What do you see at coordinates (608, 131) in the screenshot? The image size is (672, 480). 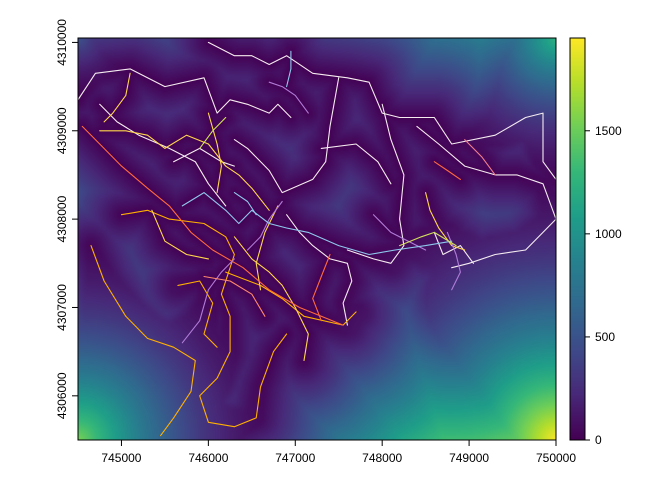 I see `colorbar-tick-label: 1500` at bounding box center [608, 131].